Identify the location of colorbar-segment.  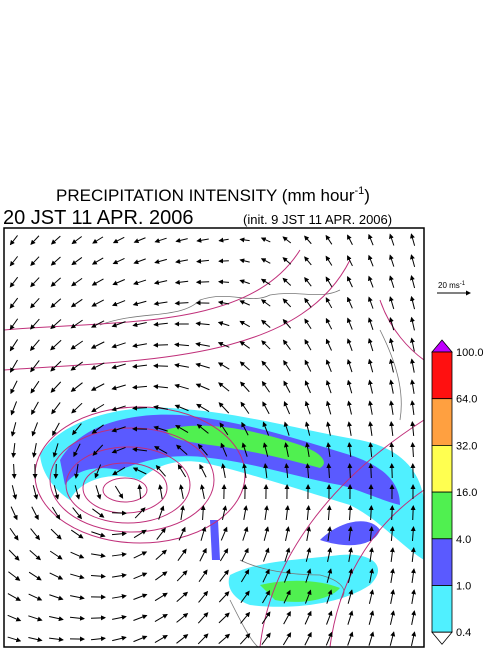
(442, 468).